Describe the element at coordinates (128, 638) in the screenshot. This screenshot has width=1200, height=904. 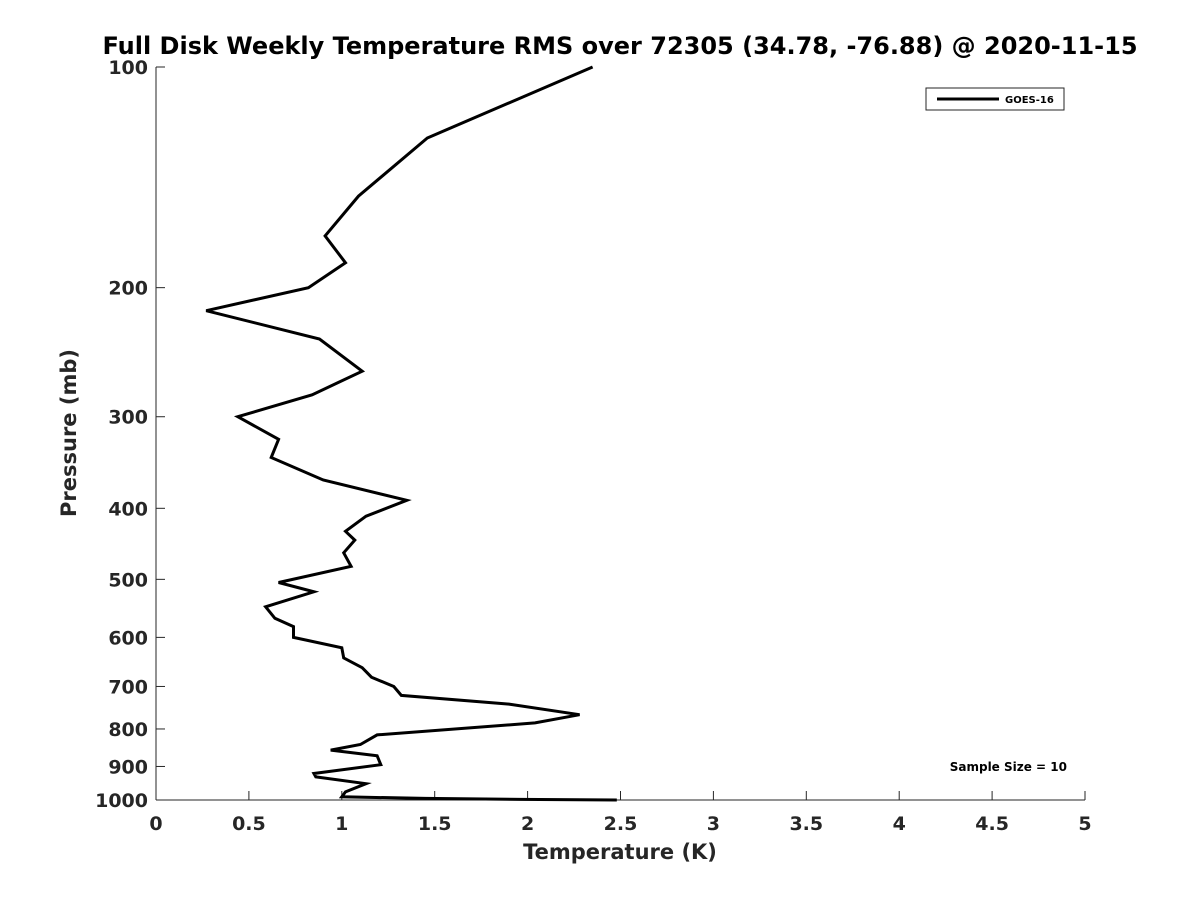
I see `y-tick-label: 600` at that location.